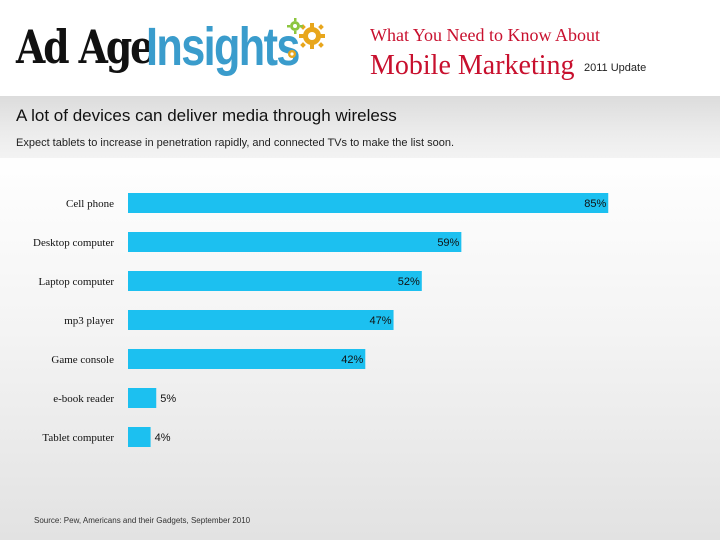 This screenshot has height=540, width=720. What do you see at coordinates (409, 282) in the screenshot?
I see `value-label: 52%` at bounding box center [409, 282].